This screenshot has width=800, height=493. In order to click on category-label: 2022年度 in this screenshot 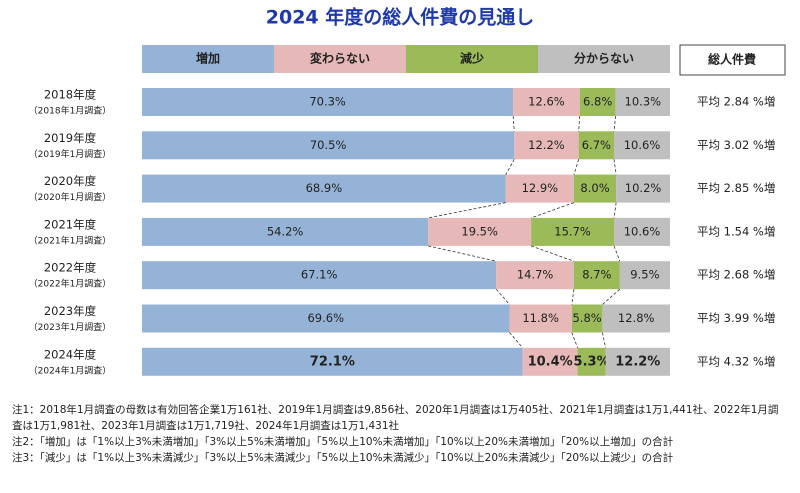, I will do `click(70, 268)`.